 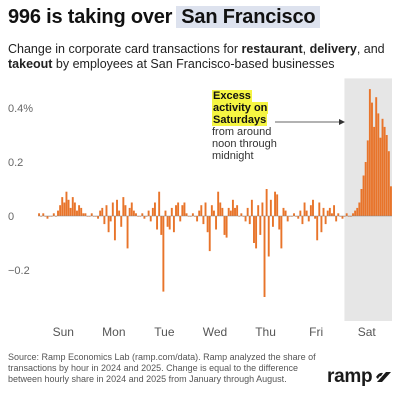 What do you see at coordinates (272, 49) in the screenshot?
I see `subtitle-bold-restaurant: restaurant` at bounding box center [272, 49].